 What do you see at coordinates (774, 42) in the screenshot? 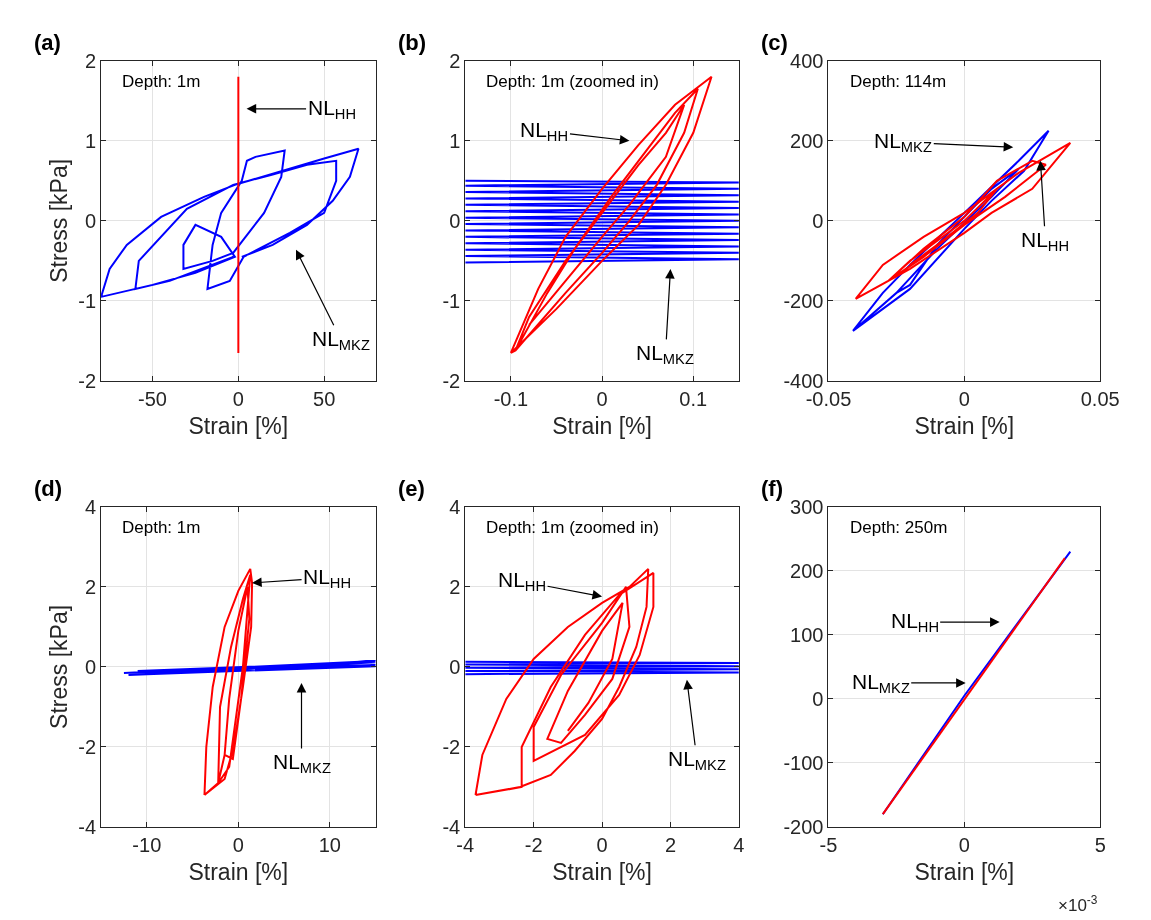
I see `chart-title: (c)` at bounding box center [774, 42].